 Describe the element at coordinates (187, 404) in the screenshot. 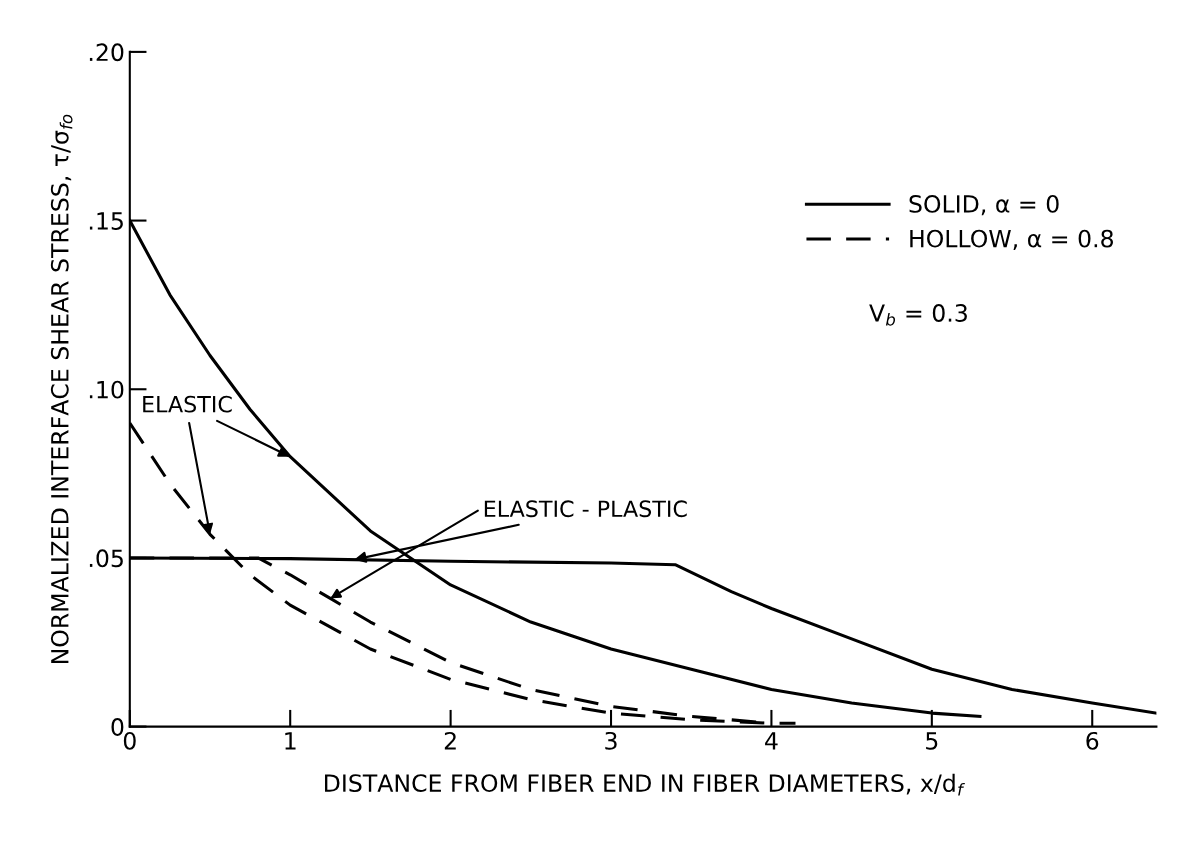

I see `annotation: ELASTIC` at that location.